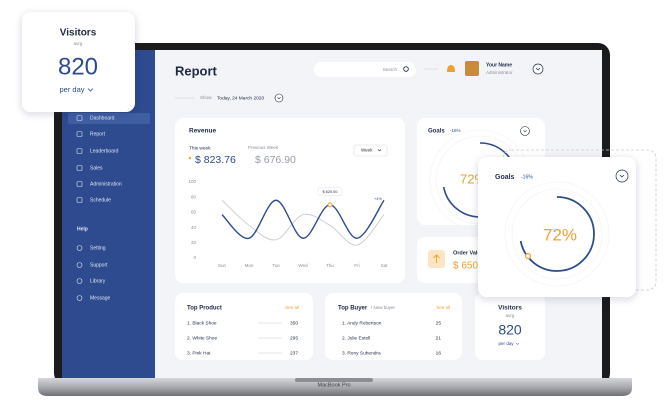 The image size is (669, 407). I want to click on goals-menu, so click(525, 131).